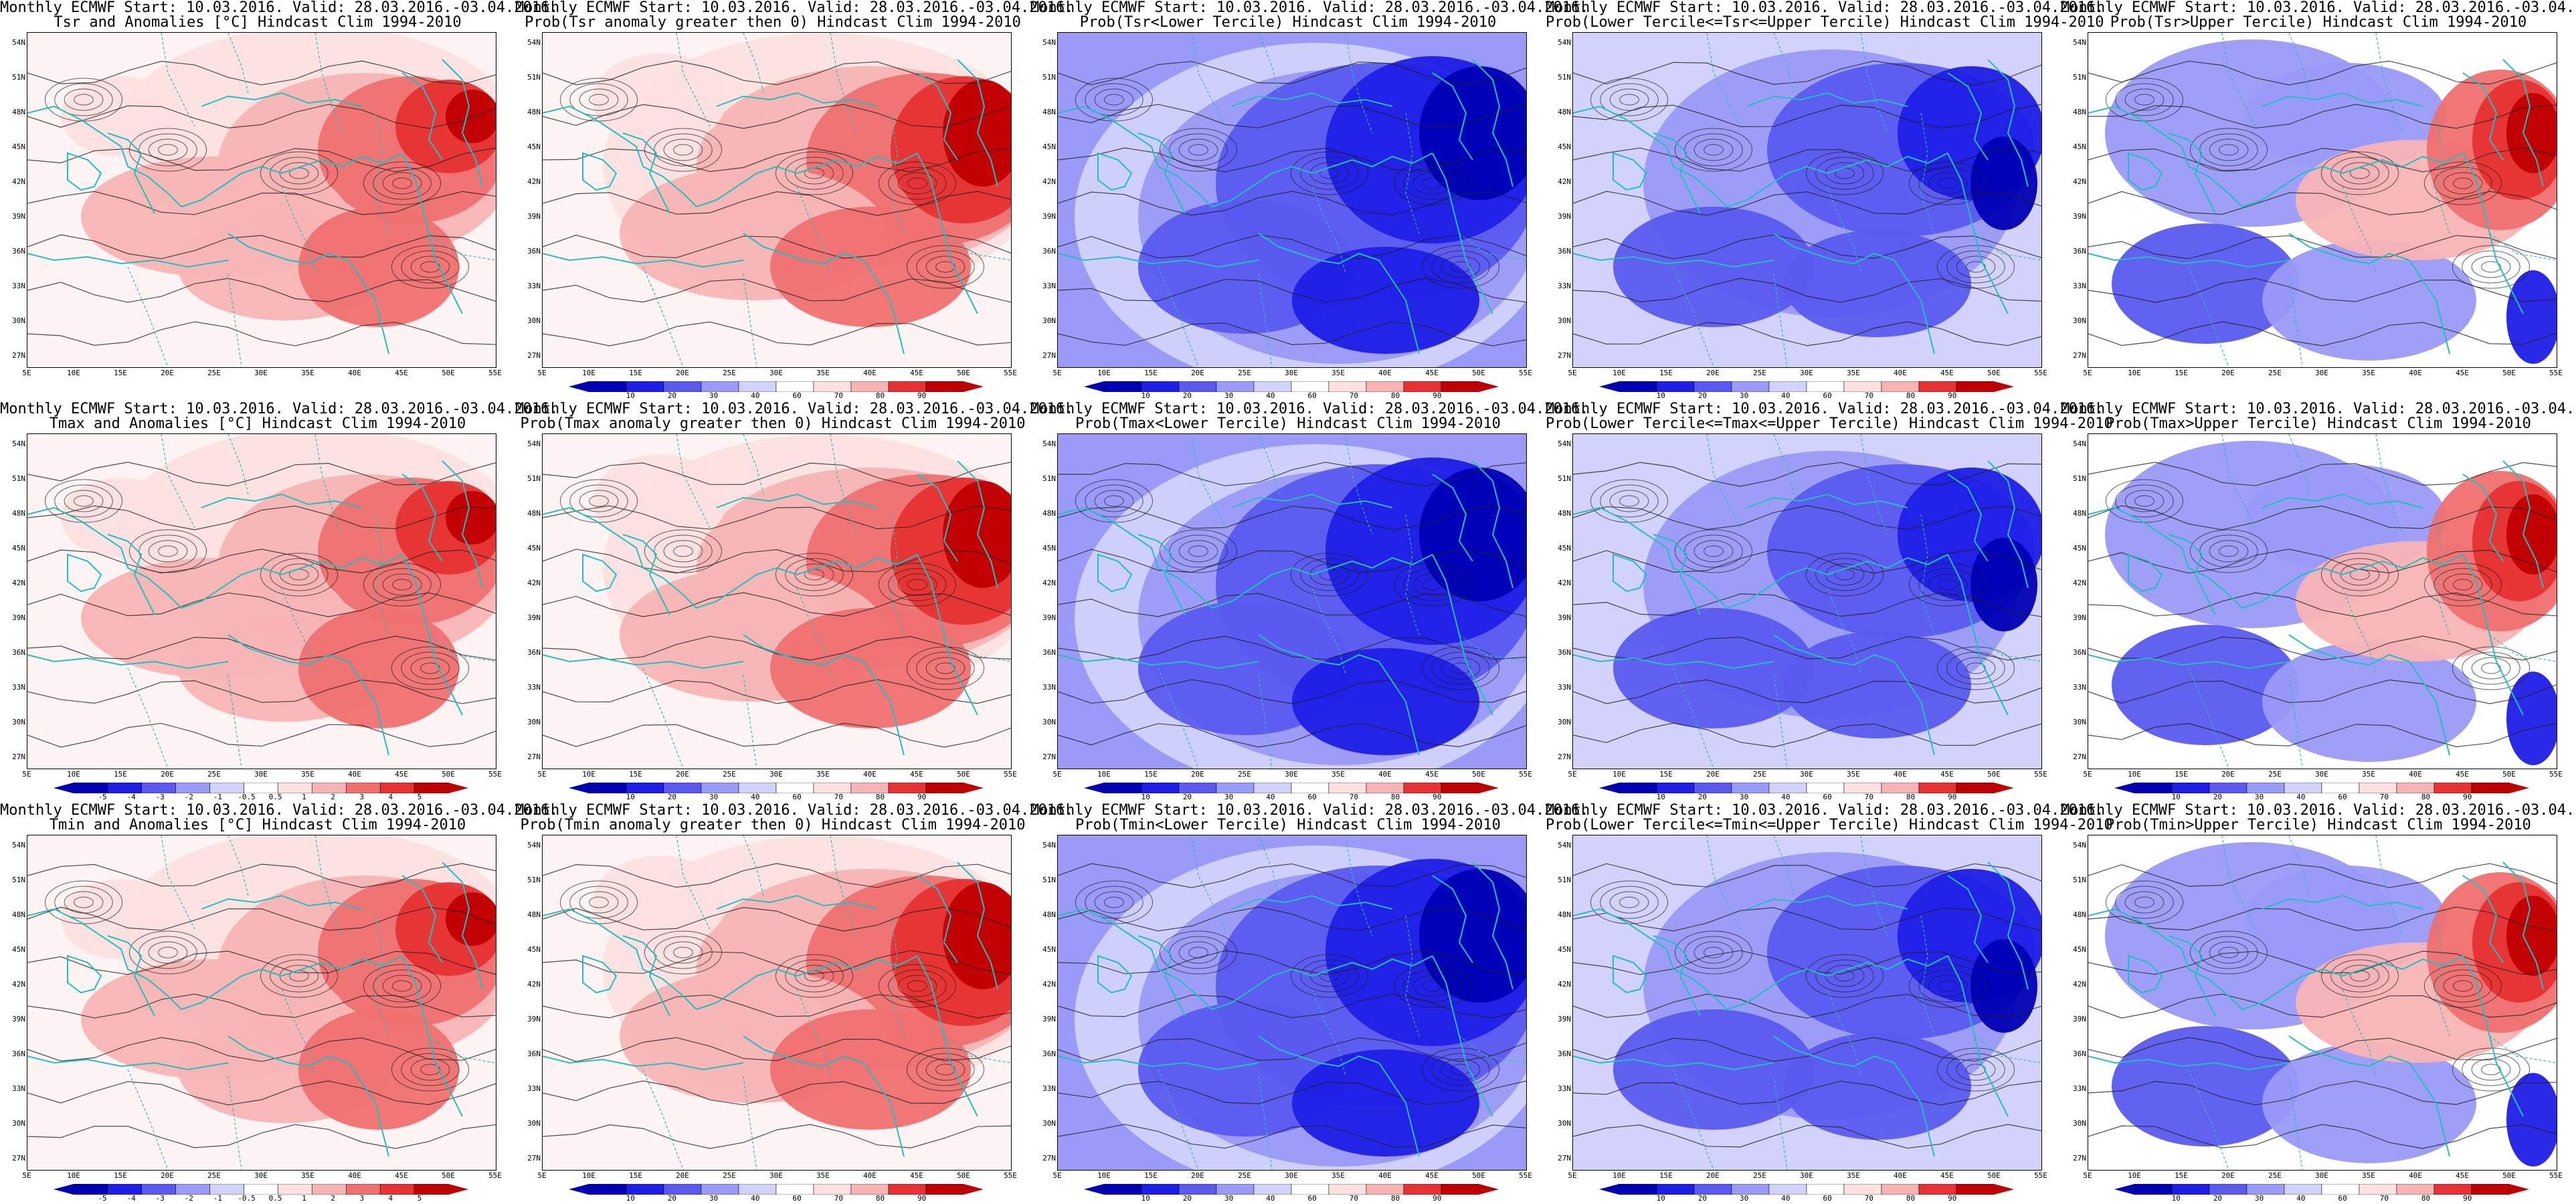 This screenshot has height=1204, width=2576. I want to click on longitude-label: 5E, so click(1572, 1175).